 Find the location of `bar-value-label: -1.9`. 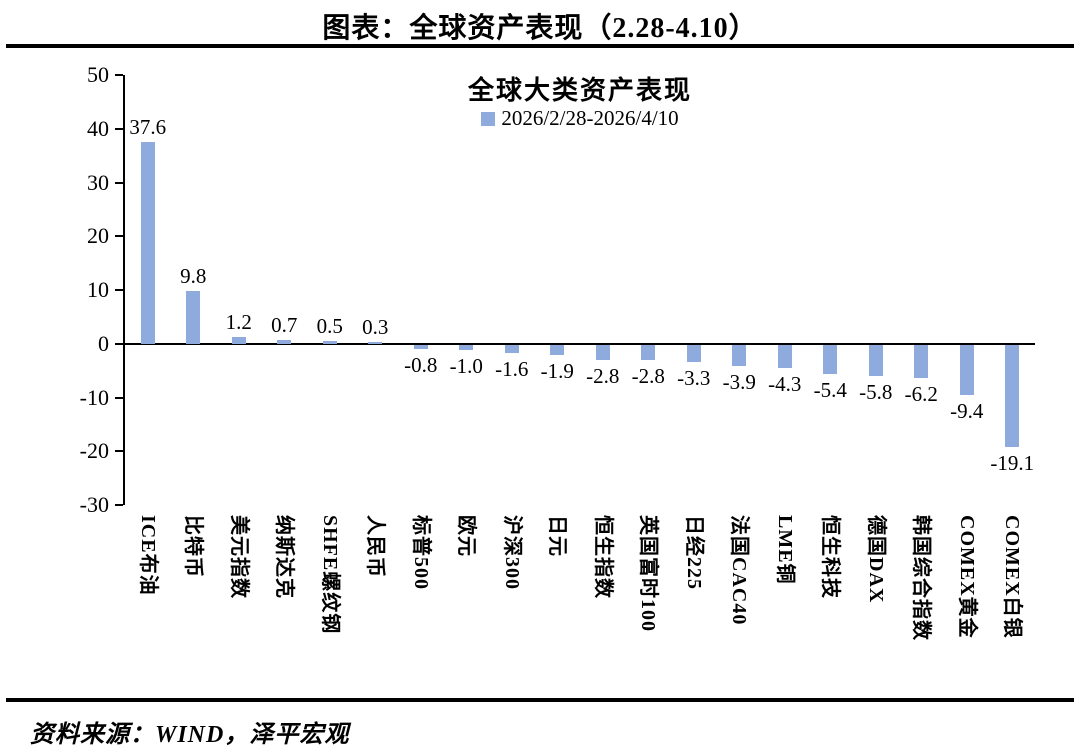

bar-value-label: -1.9 is located at coordinates (557, 370).